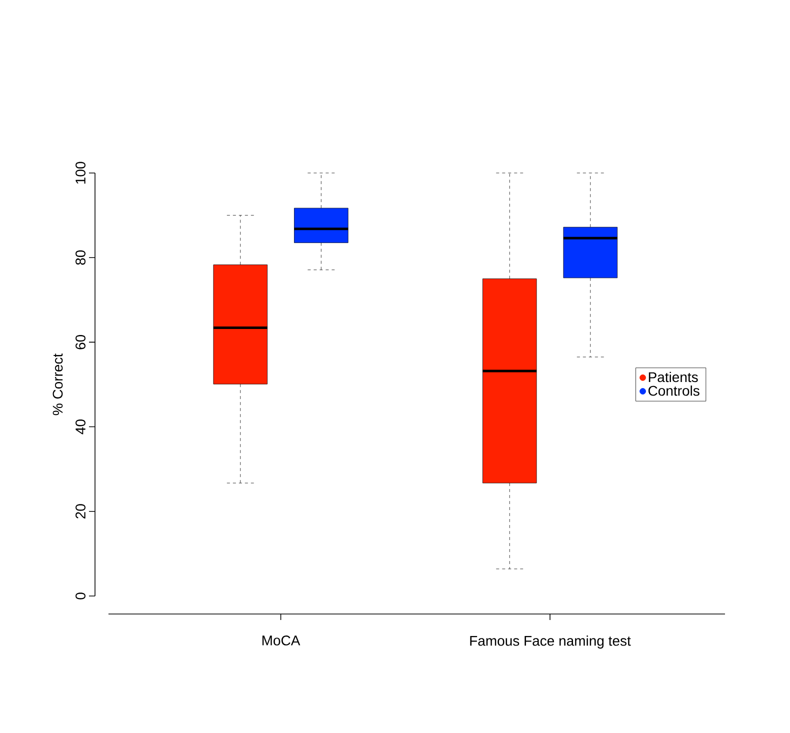 The width and height of the screenshot is (790, 733). Describe the element at coordinates (281, 641) in the screenshot. I see `x-tick-label: MoCA` at that location.